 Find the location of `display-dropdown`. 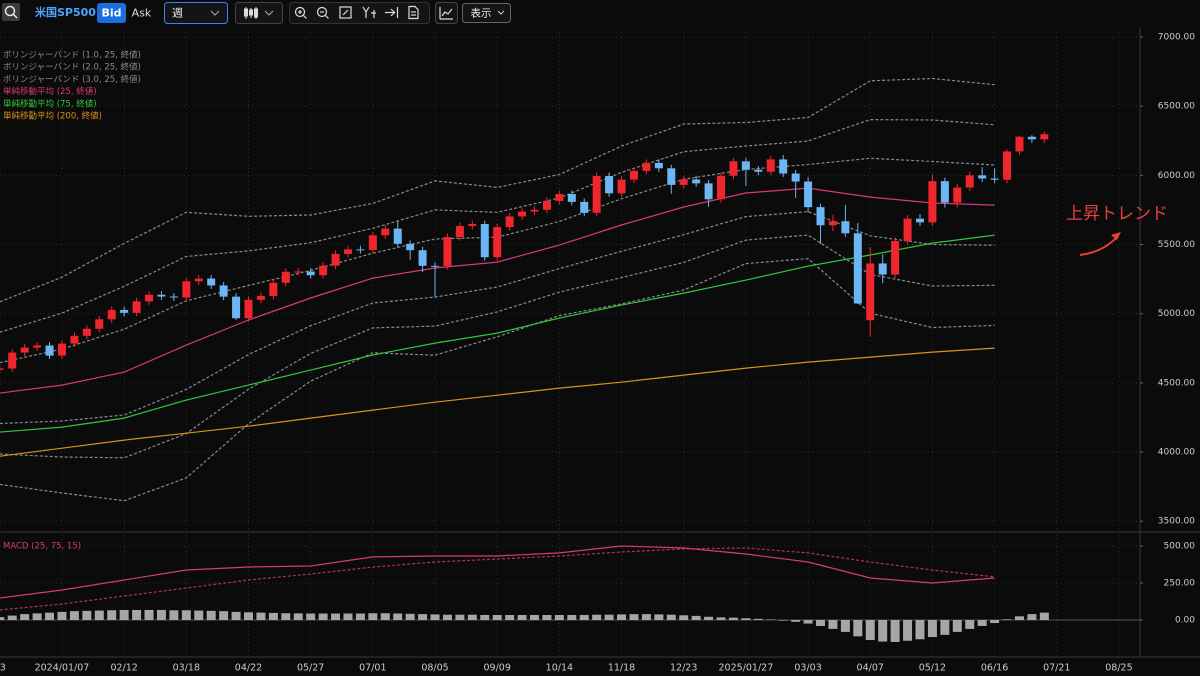

display-dropdown is located at coordinates (486, 13).